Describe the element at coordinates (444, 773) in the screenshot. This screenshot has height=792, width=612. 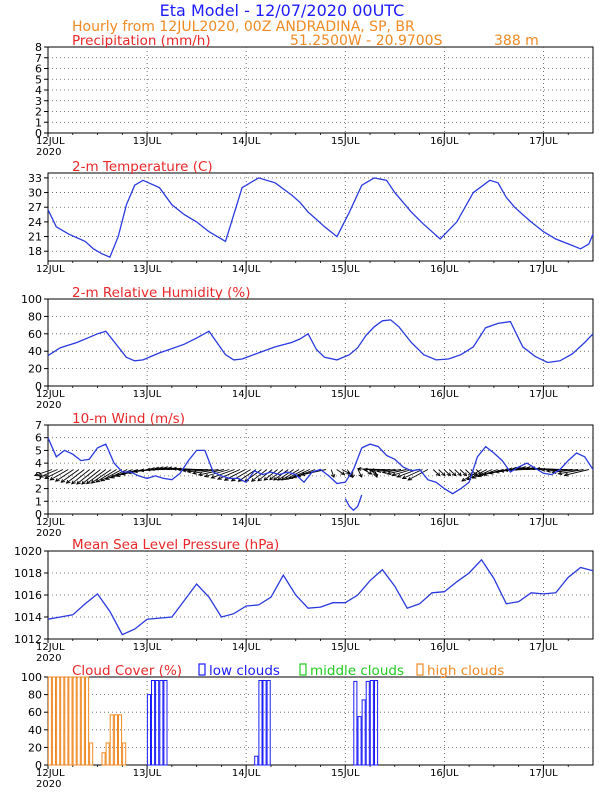
I see `cloud-xtick-label: 16JUL` at that location.